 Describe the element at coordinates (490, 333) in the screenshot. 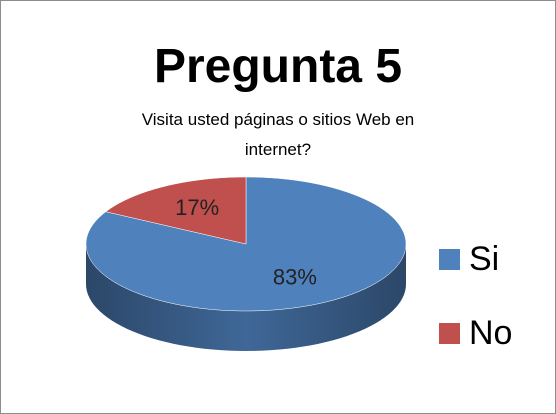

I see `legend-label: No` at that location.